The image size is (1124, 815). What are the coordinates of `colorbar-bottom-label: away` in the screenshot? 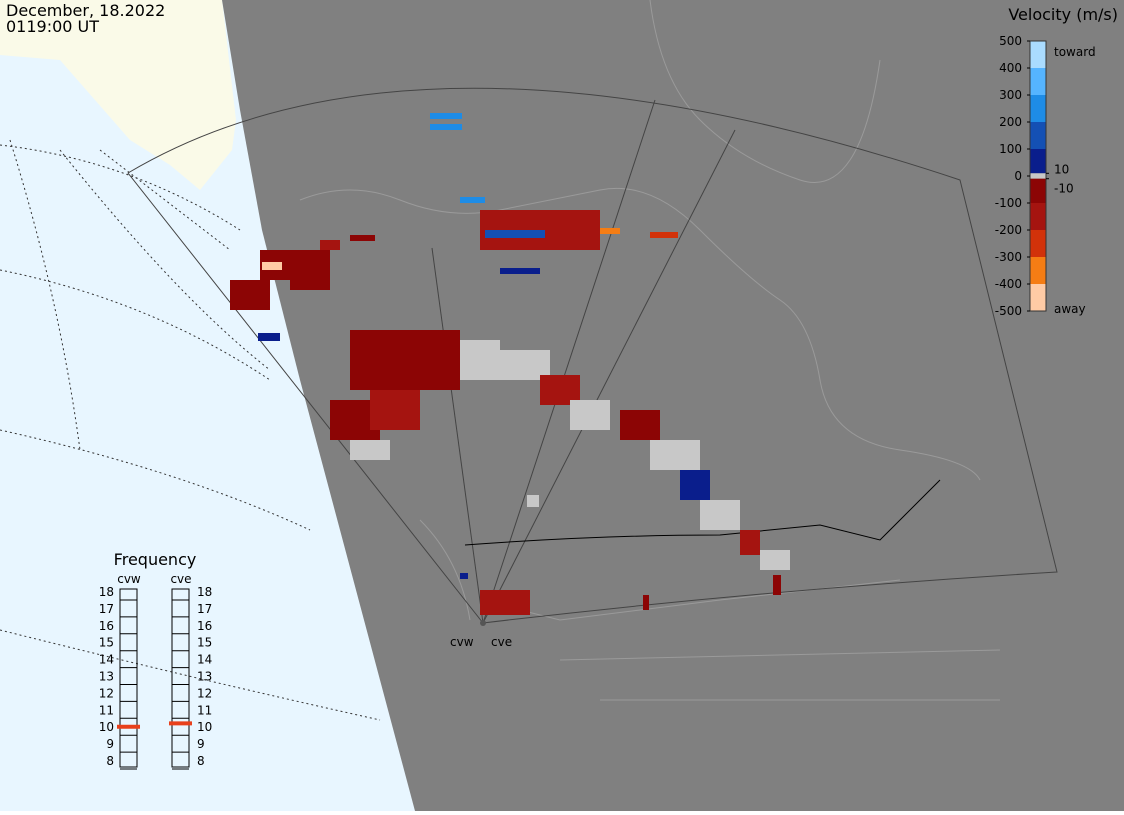 It's located at (1070, 309).